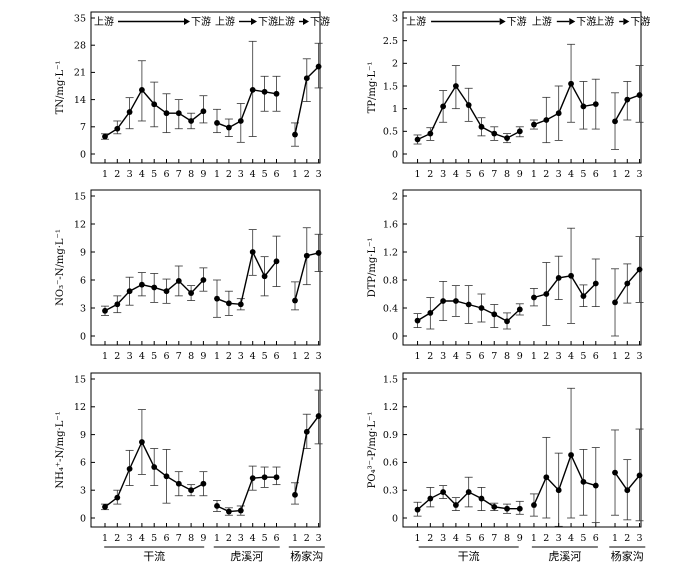 The image size is (700, 562). Describe the element at coordinates (80, 18) in the screenshot. I see `y-tick-label: 35` at that location.